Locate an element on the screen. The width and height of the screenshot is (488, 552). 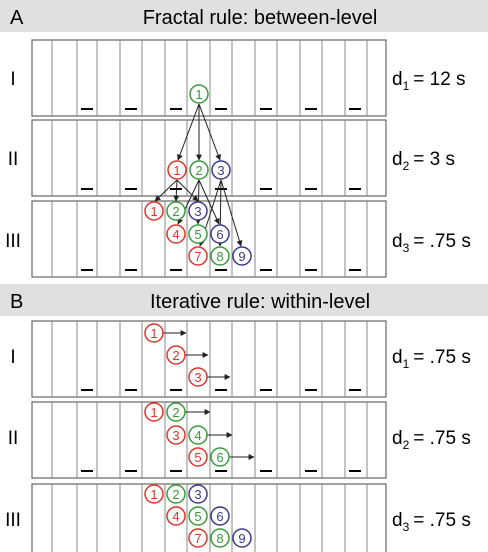
duration-label-a-1: d1 = 12 s is located at coordinates (429, 81).